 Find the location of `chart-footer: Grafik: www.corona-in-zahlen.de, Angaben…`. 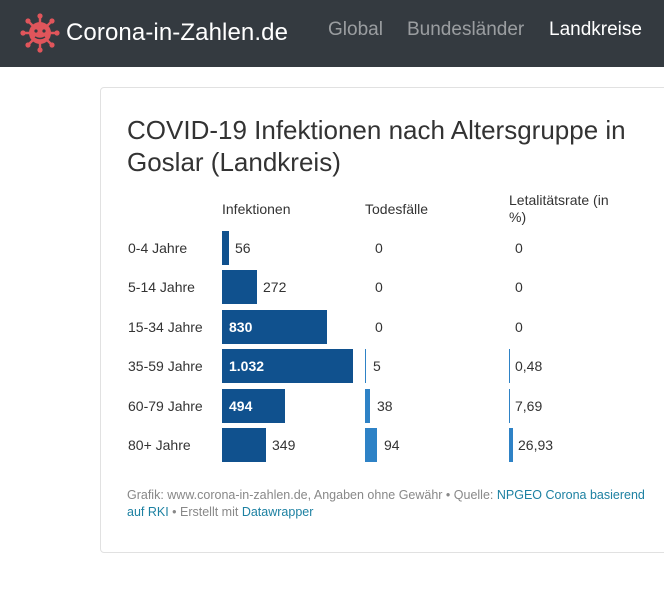

chart-footer: Grafik: www.corona-in-zahlen.de, Angaben… is located at coordinates (387, 504).